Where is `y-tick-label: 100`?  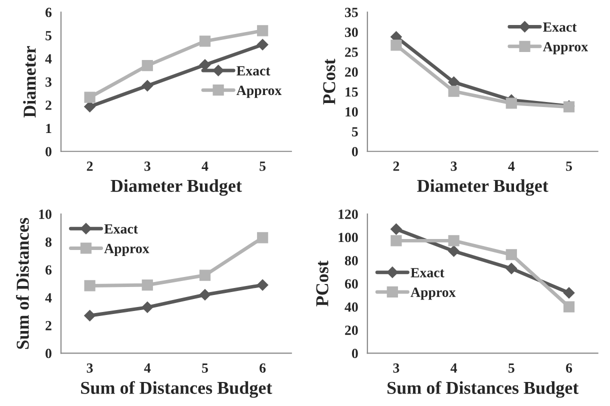 y-tick-label: 100 is located at coordinates (348, 237).